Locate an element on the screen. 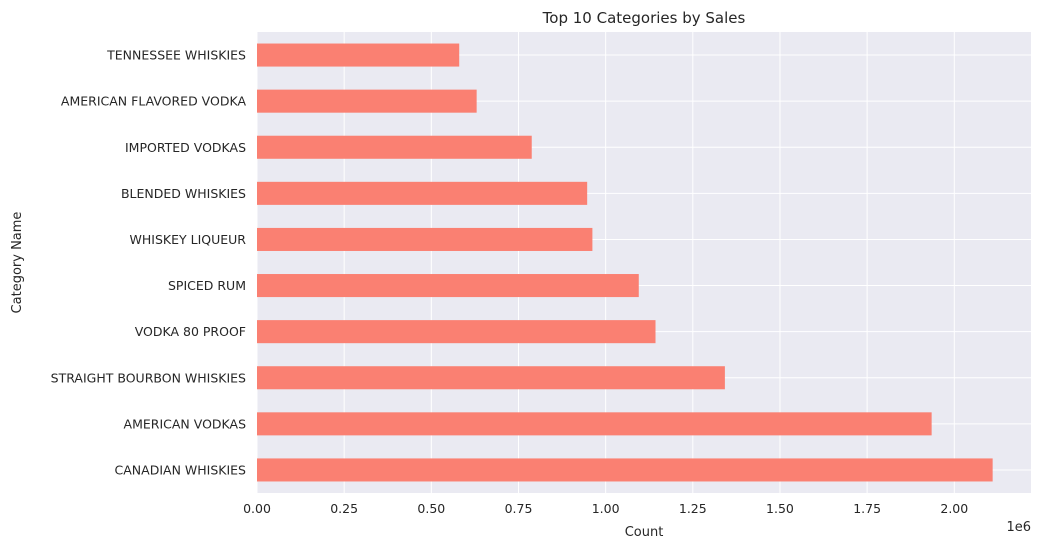 The image size is (1040, 547). x-tick-labels: 0.00 0.25 0.50 0.75 1.00 1.25 1.50 1.75 2.00 is located at coordinates (605, 508).